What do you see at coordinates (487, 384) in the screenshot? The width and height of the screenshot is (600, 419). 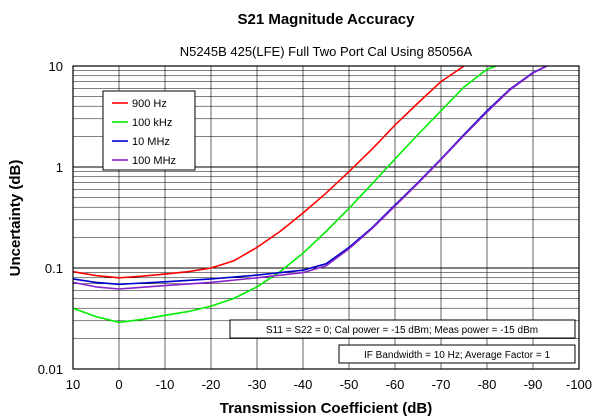 I see `x-tick-label: -80` at bounding box center [487, 384].